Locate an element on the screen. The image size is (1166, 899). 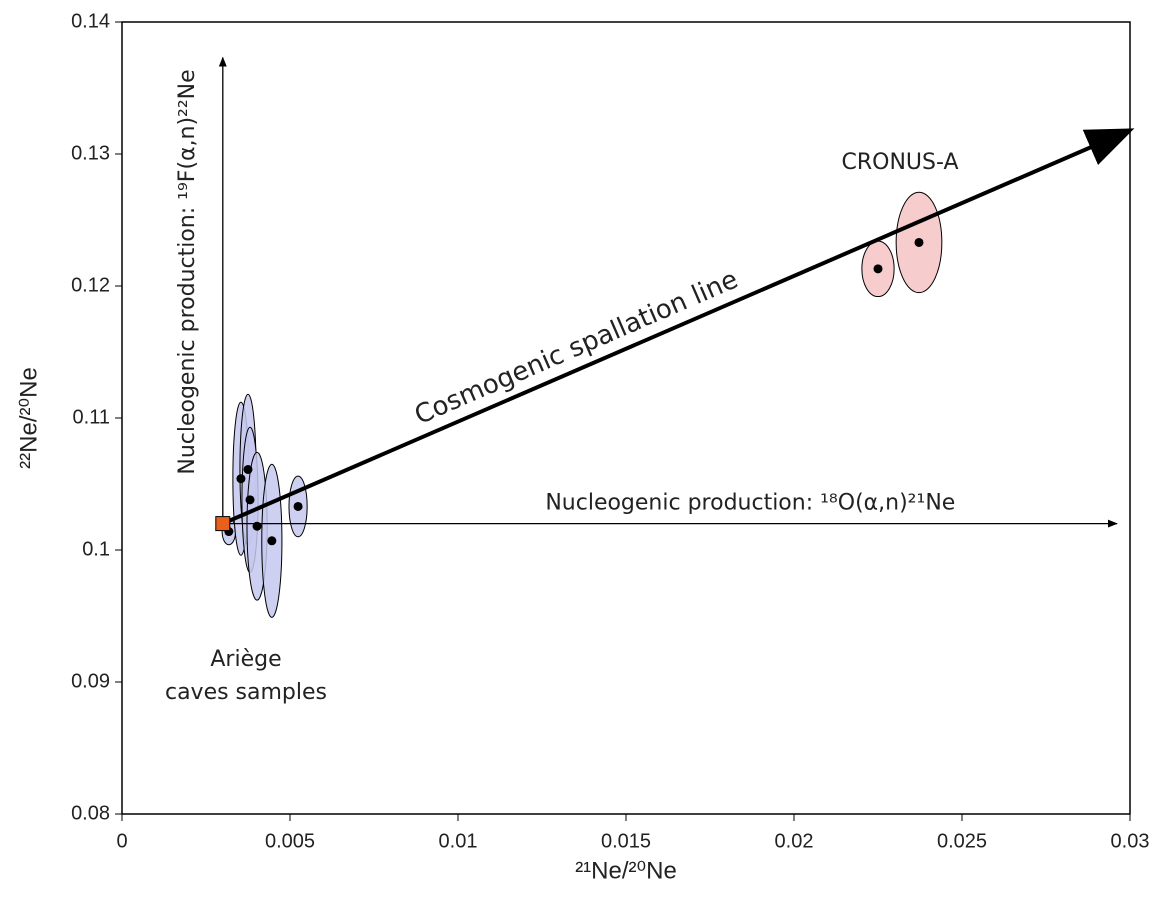
y-tick-label: 0.13 is located at coordinates (90, 153).